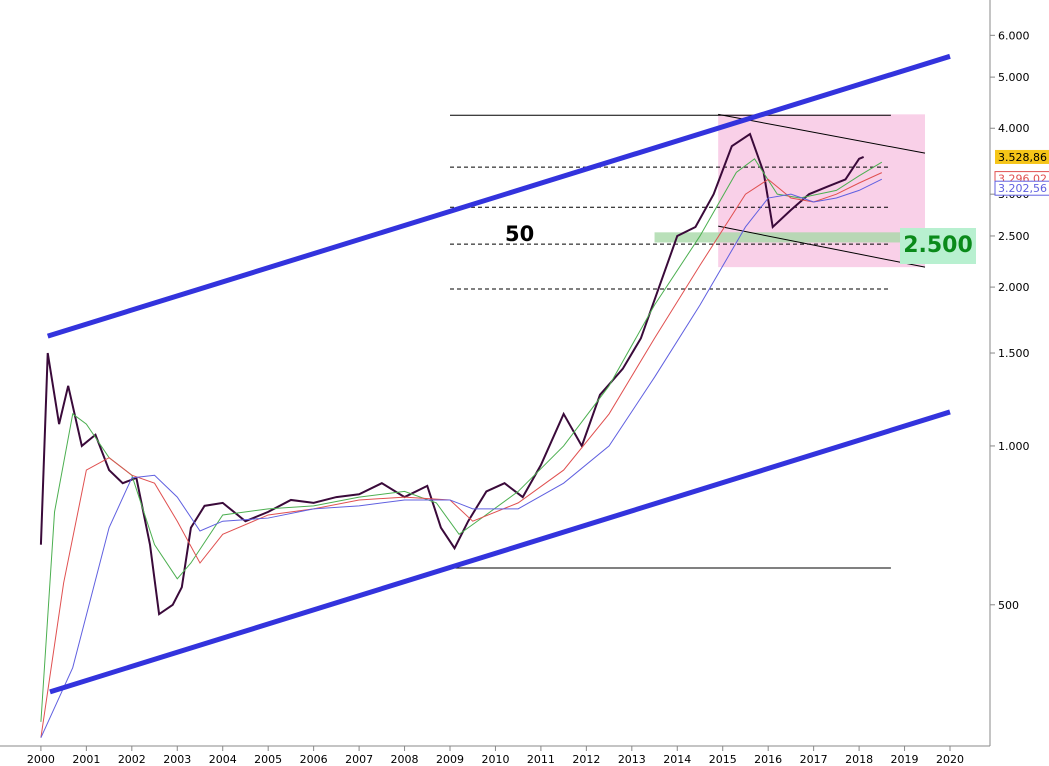 The width and height of the screenshot is (1049, 766). What do you see at coordinates (938, 246) in the screenshot?
I see `annotation: 2.500` at bounding box center [938, 246].